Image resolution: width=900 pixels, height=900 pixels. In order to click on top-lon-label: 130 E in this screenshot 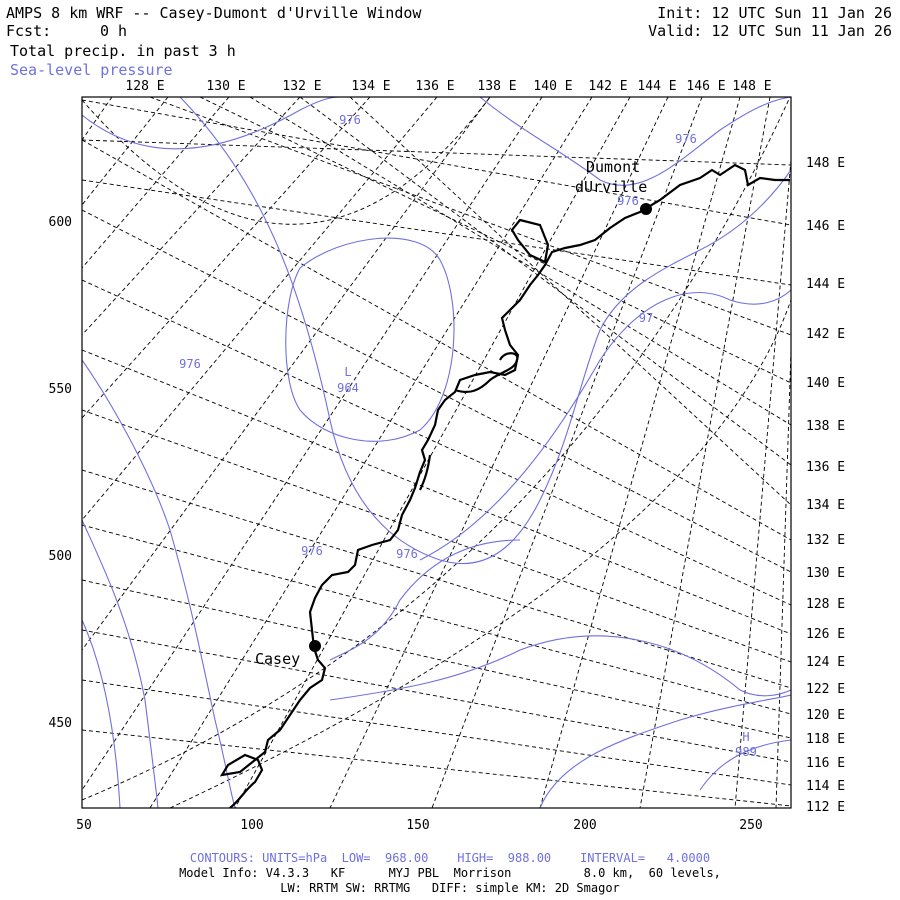, I will do `click(225, 86)`.